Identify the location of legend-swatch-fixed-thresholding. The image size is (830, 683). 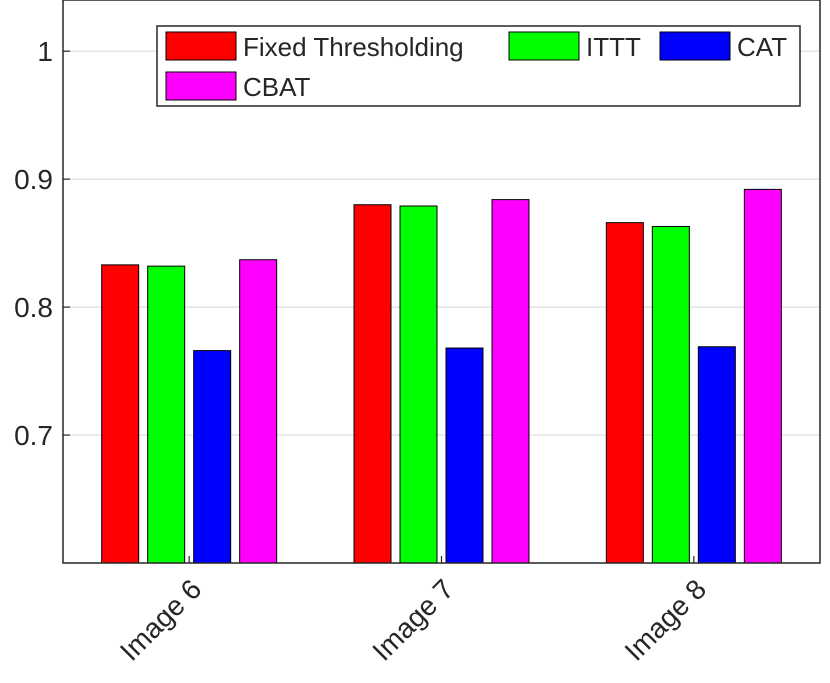
(201, 46).